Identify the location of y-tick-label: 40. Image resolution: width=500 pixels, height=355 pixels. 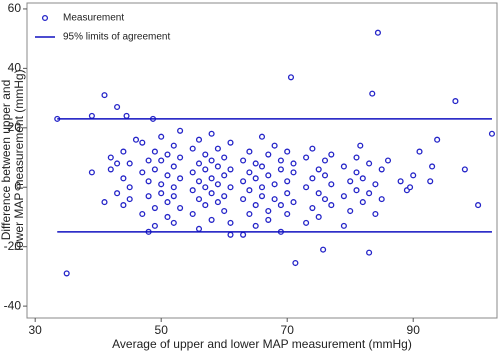
(15, 68).